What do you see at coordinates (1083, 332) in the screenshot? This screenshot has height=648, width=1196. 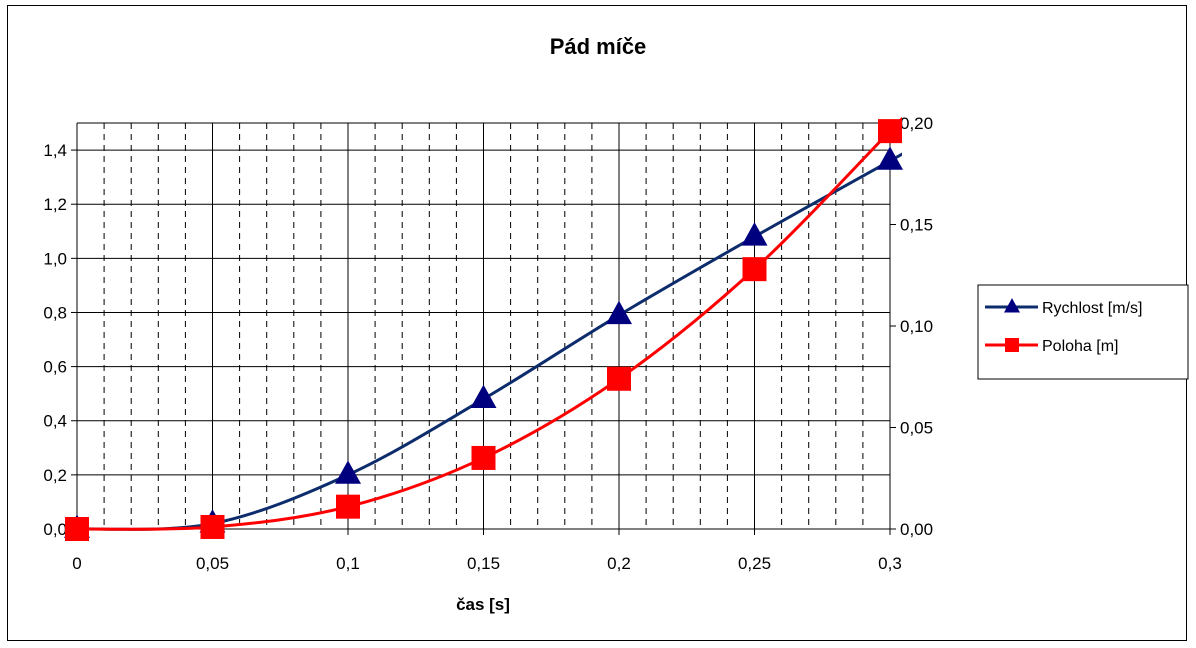 I see `legend: Rychlost [m/s] Poloha [m]` at bounding box center [1083, 332].